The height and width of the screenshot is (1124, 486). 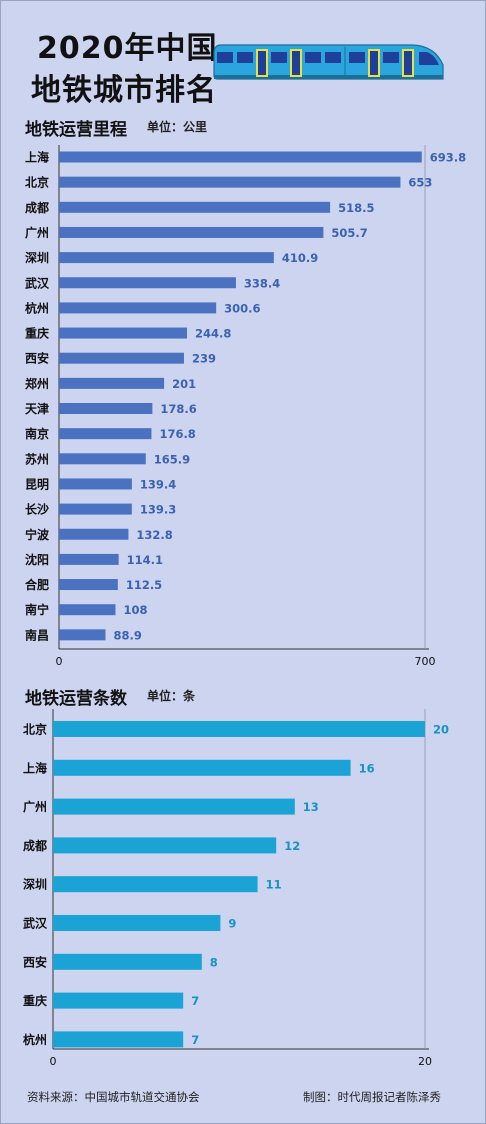 What do you see at coordinates (213, 334) in the screenshot?
I see `value-label: 244.8` at bounding box center [213, 334].